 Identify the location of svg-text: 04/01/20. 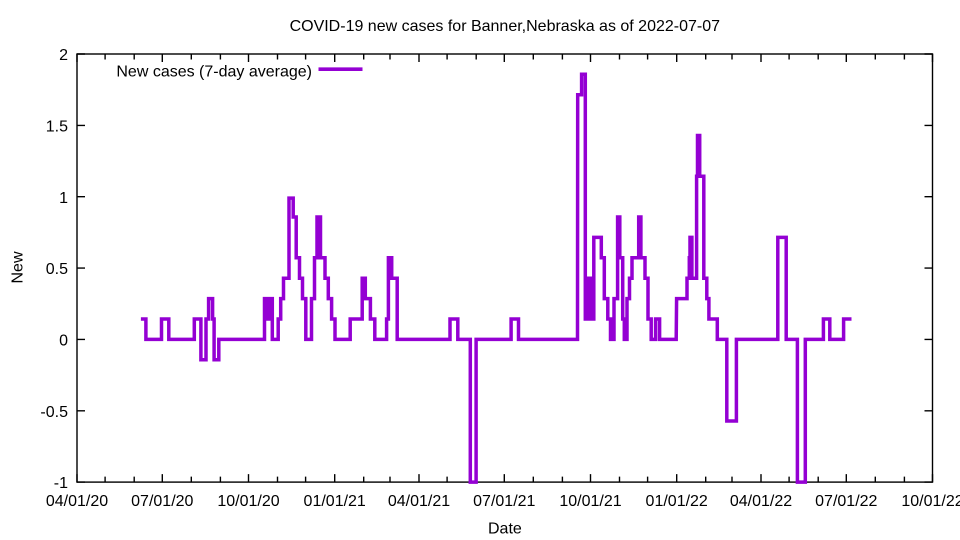
(77, 501).